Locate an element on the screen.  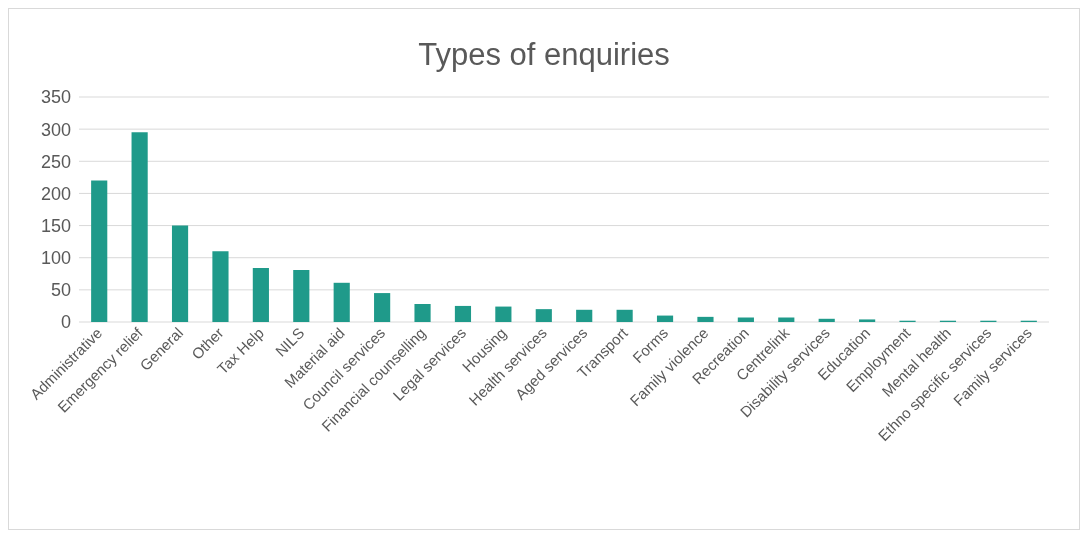
y-tick-label: 350 is located at coordinates (55, 97).